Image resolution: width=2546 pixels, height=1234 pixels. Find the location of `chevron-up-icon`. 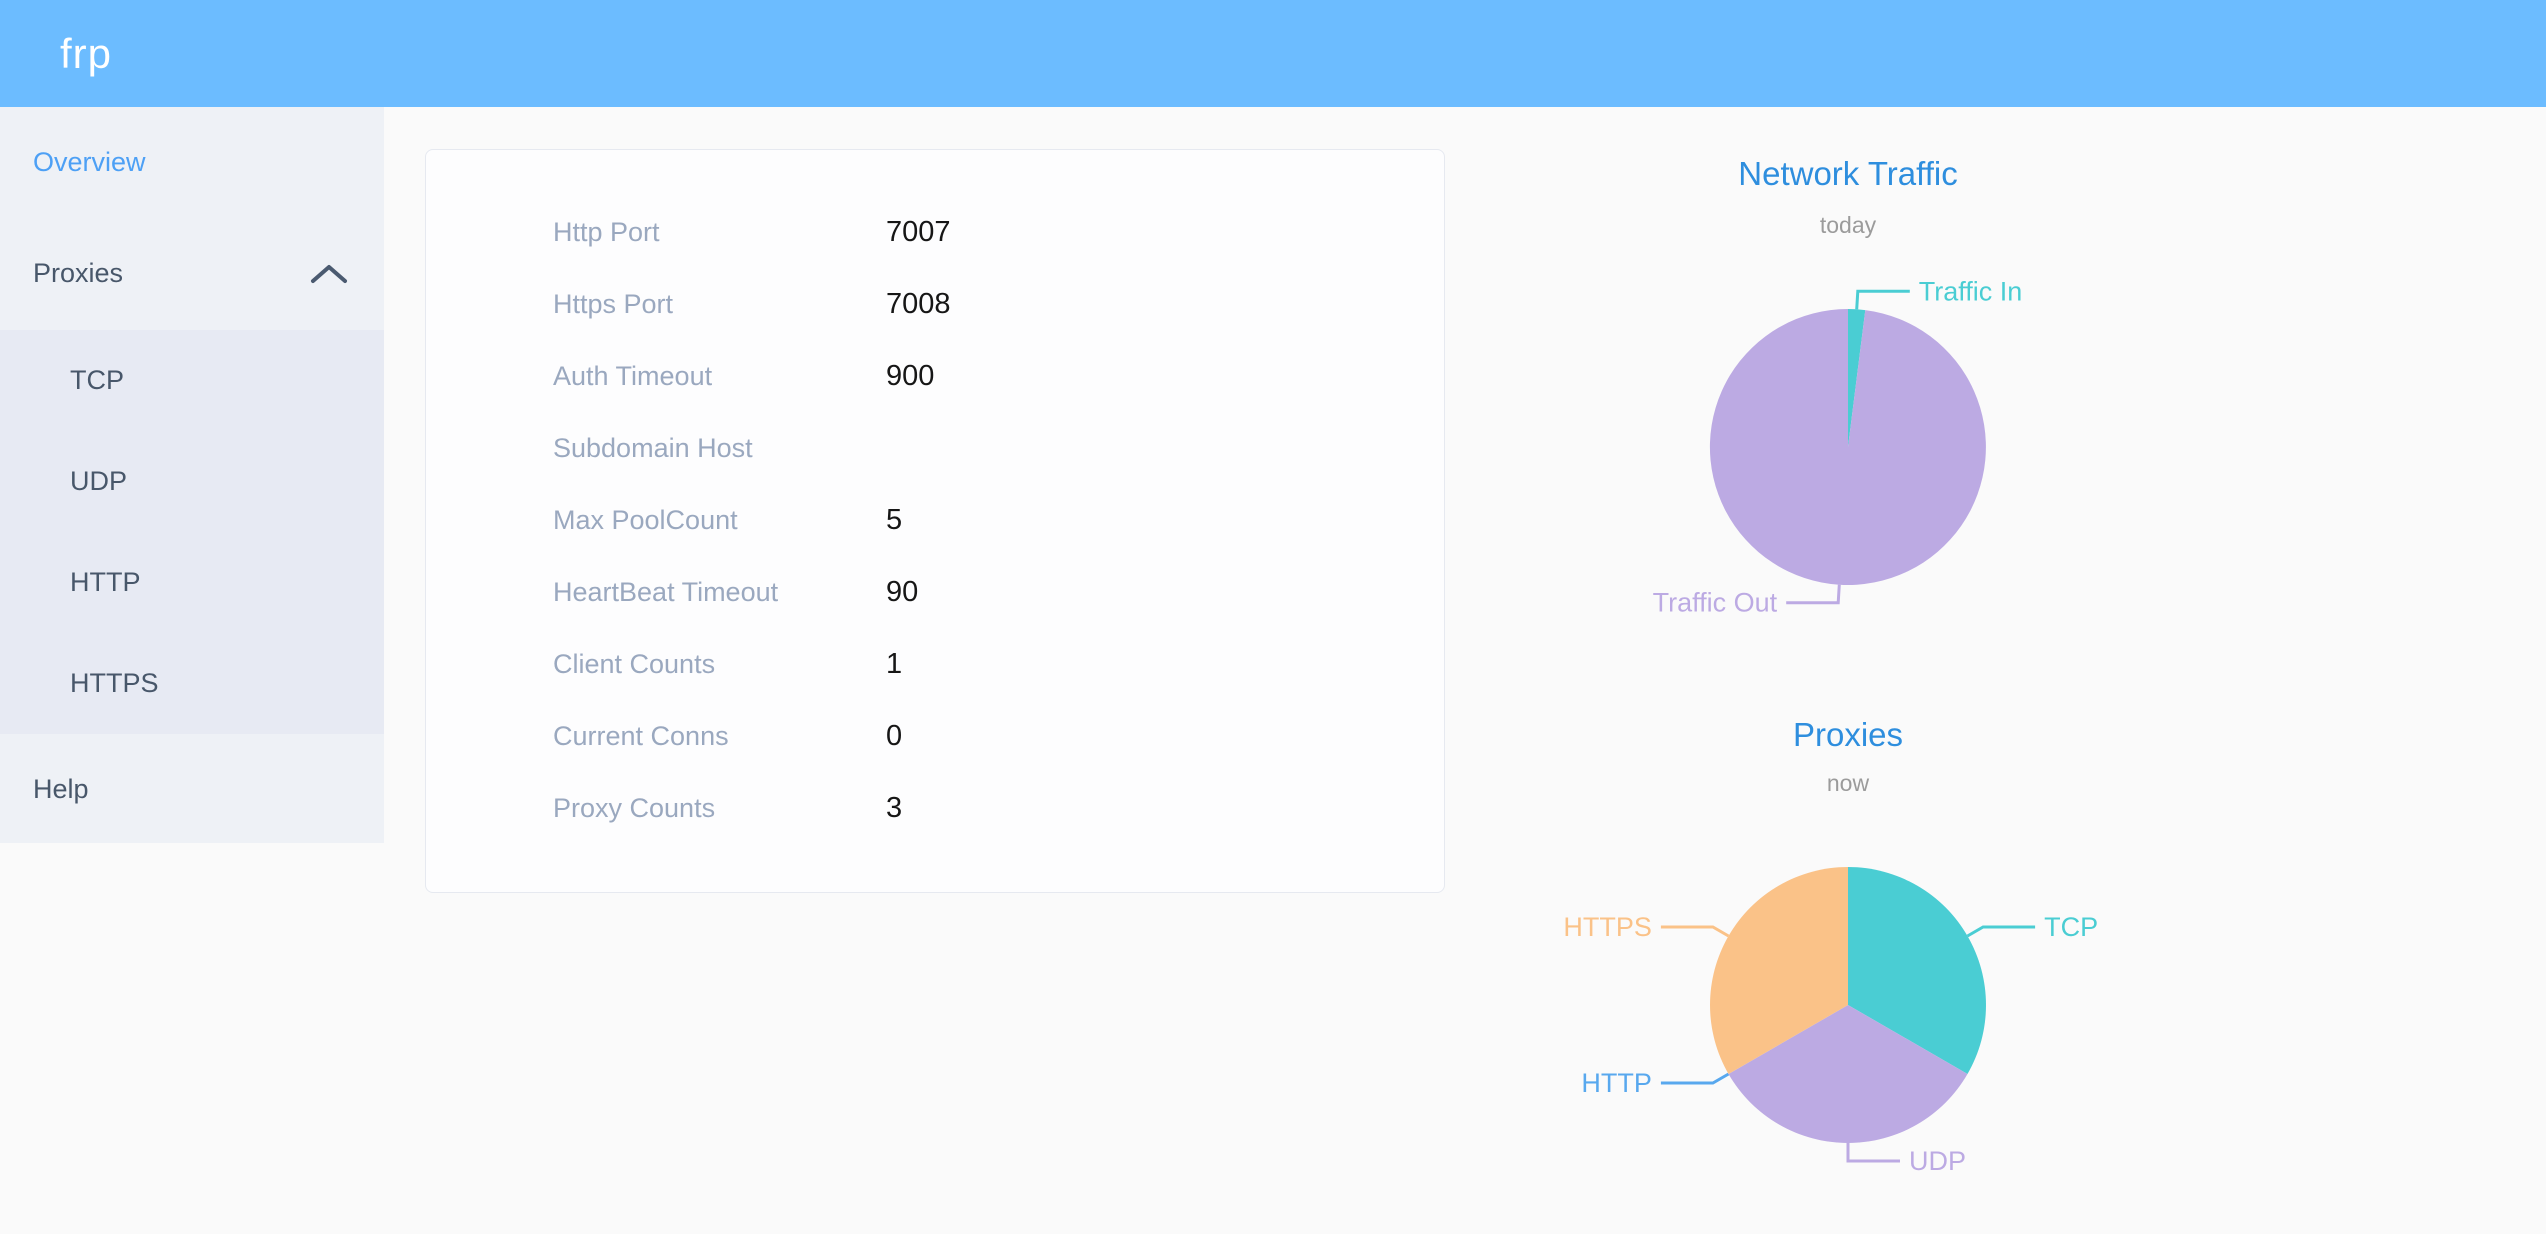

chevron-up-icon is located at coordinates (329, 273).